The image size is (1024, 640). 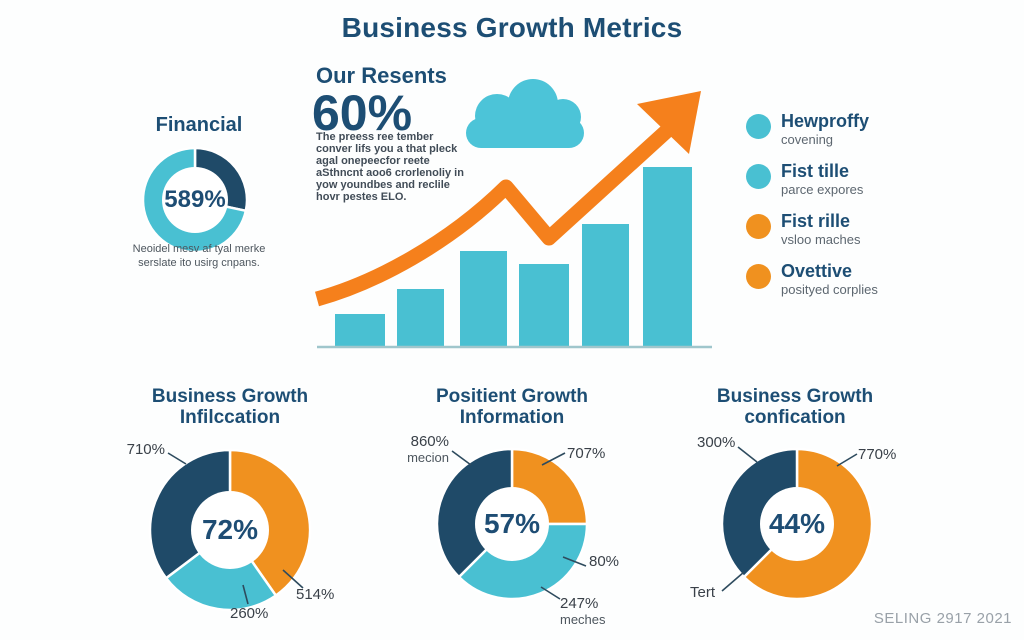 I want to click on callout-label: 247% meches, so click(x=583, y=611).